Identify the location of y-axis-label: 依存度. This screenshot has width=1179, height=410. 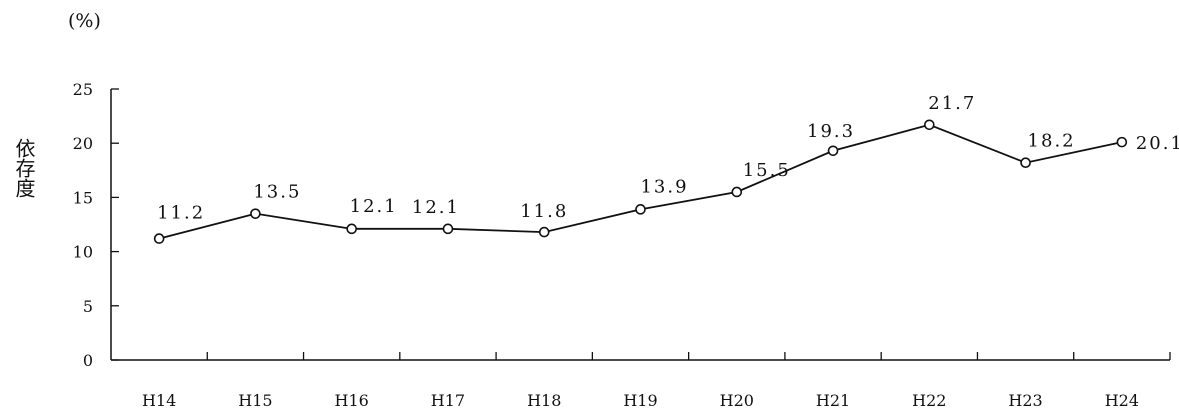
(24, 168).